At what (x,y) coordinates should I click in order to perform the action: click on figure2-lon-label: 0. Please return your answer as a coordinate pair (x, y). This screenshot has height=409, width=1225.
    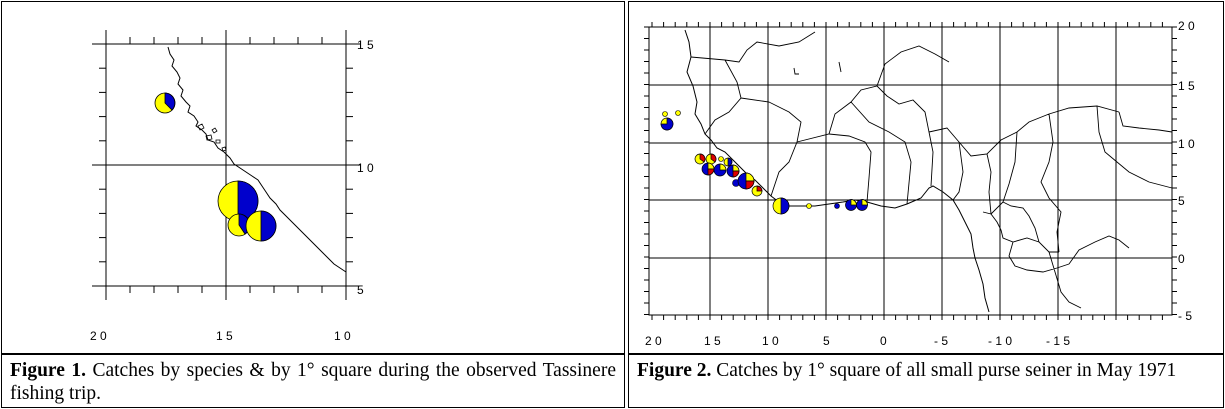
    Looking at the image, I should click on (883, 341).